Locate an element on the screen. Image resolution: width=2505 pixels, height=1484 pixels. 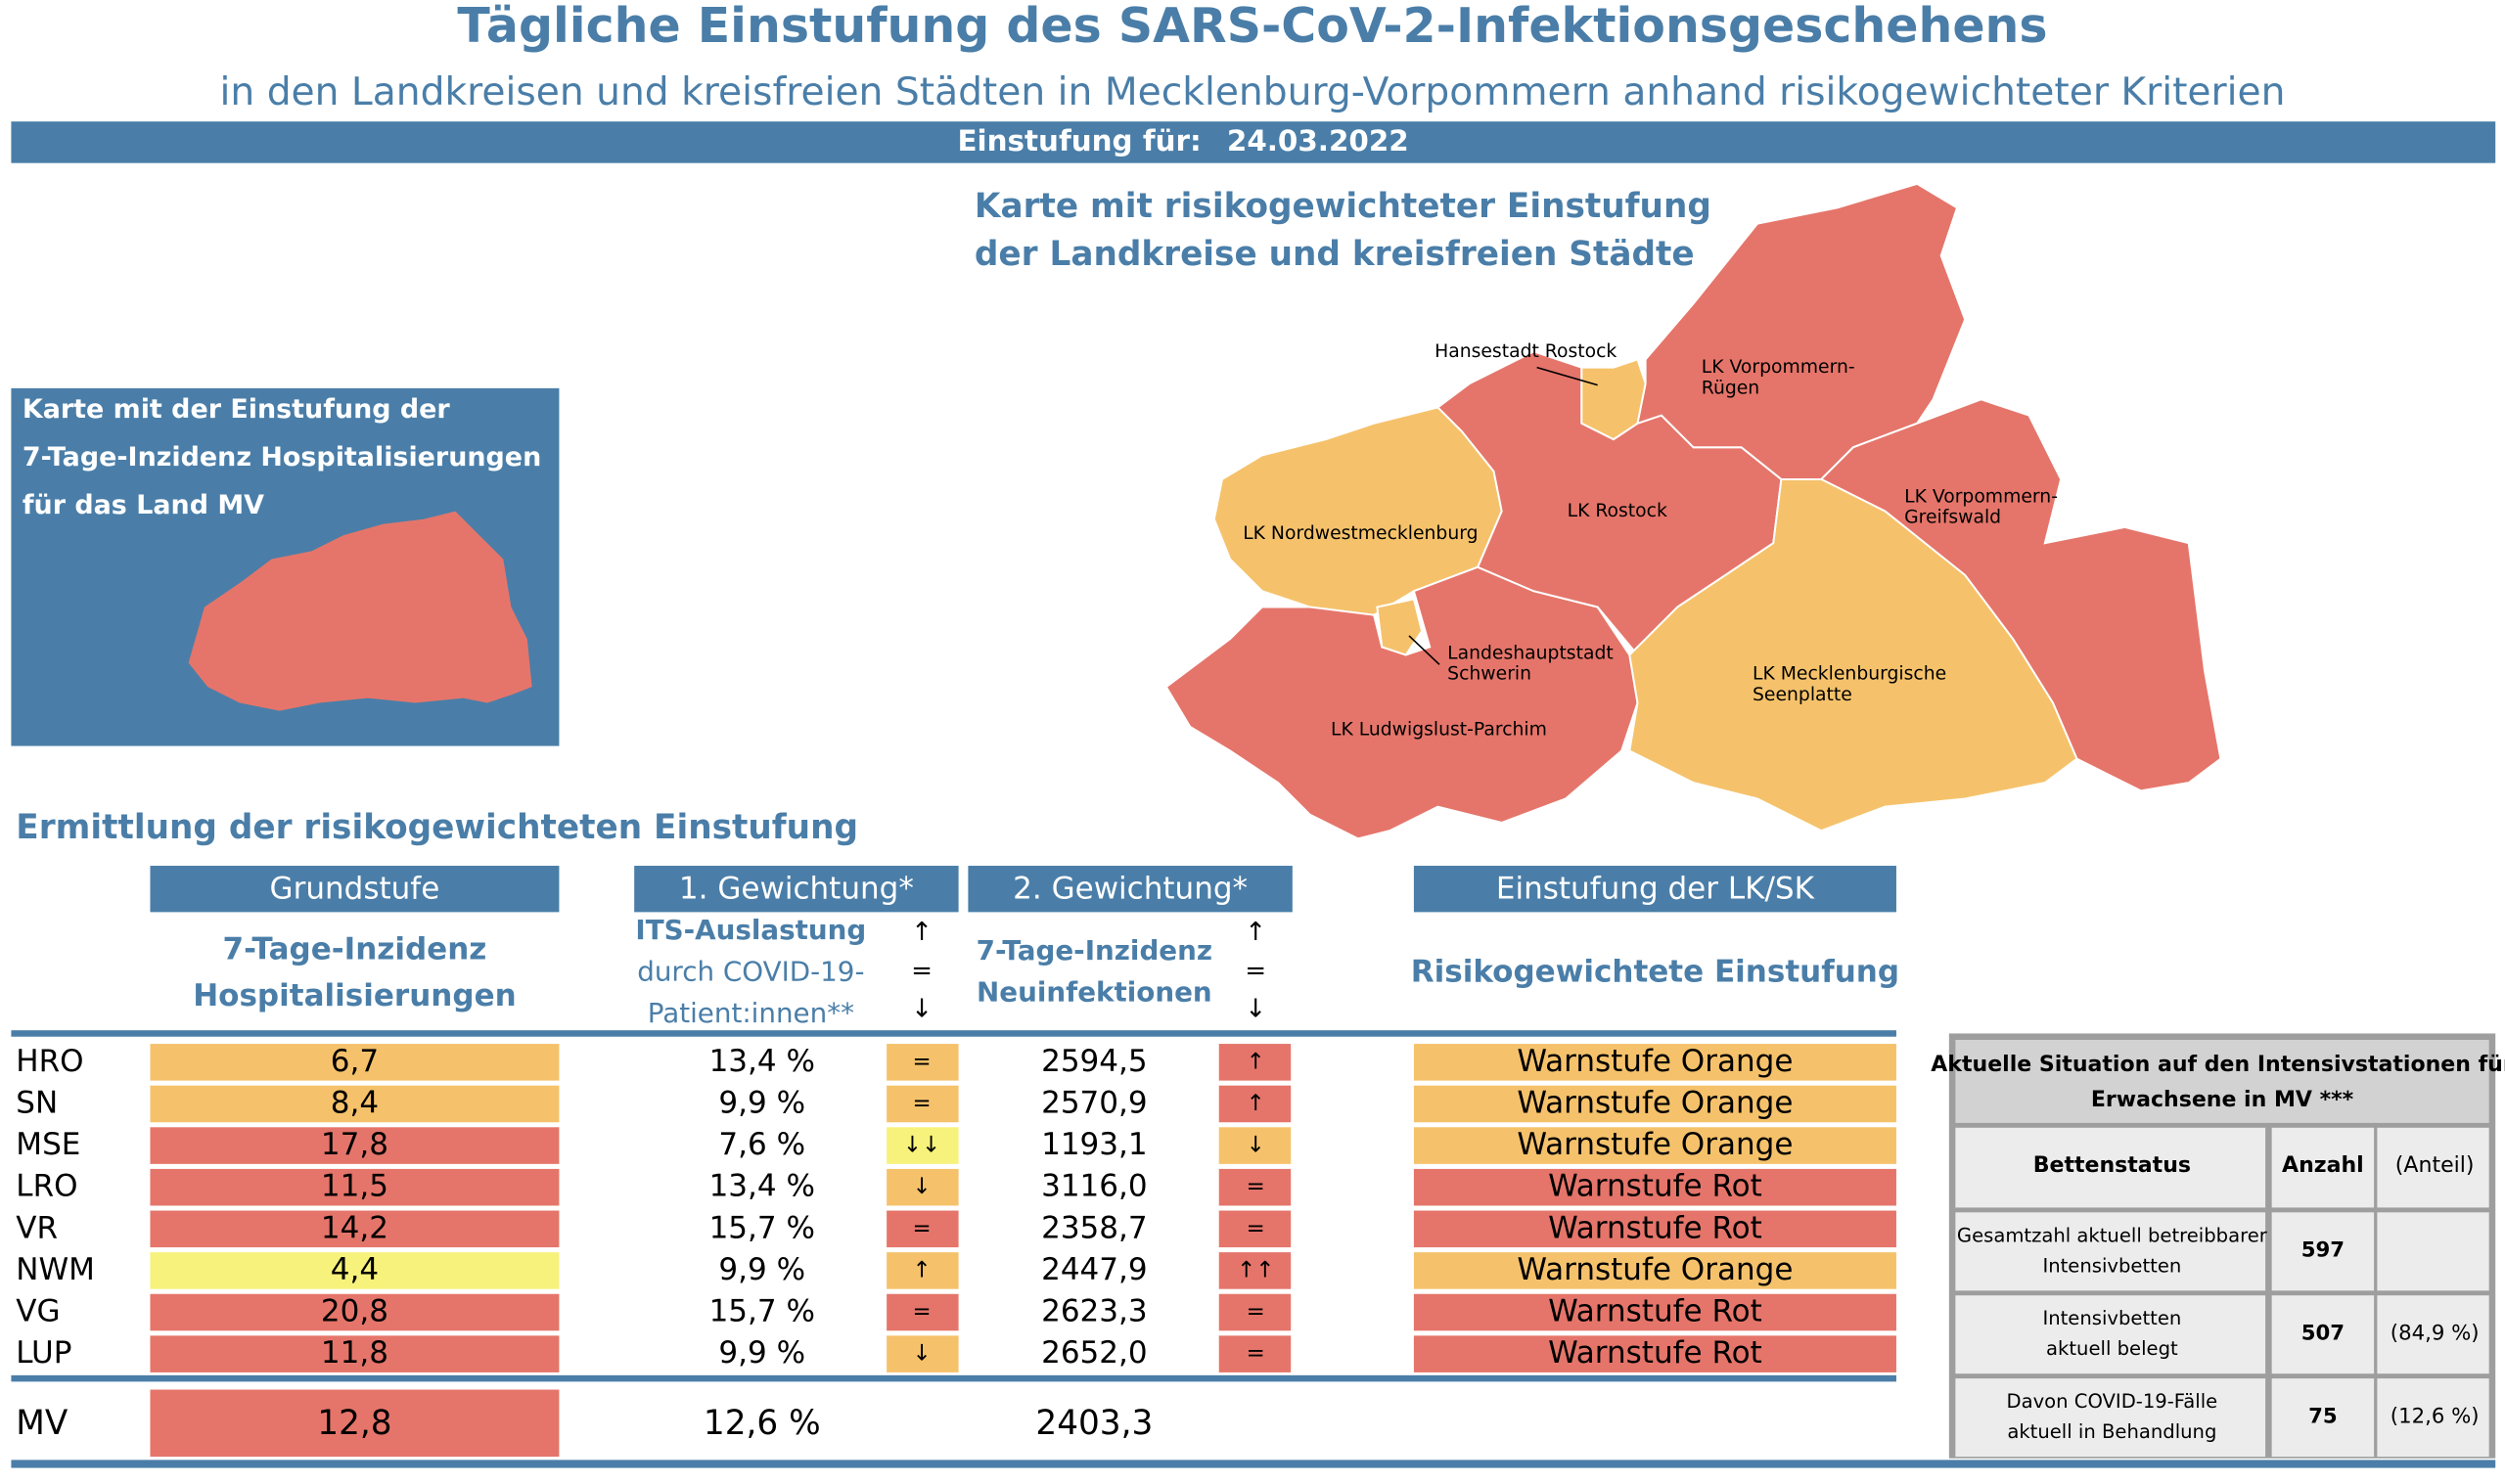
hosp-value: 6,7 is located at coordinates (355, 1061).